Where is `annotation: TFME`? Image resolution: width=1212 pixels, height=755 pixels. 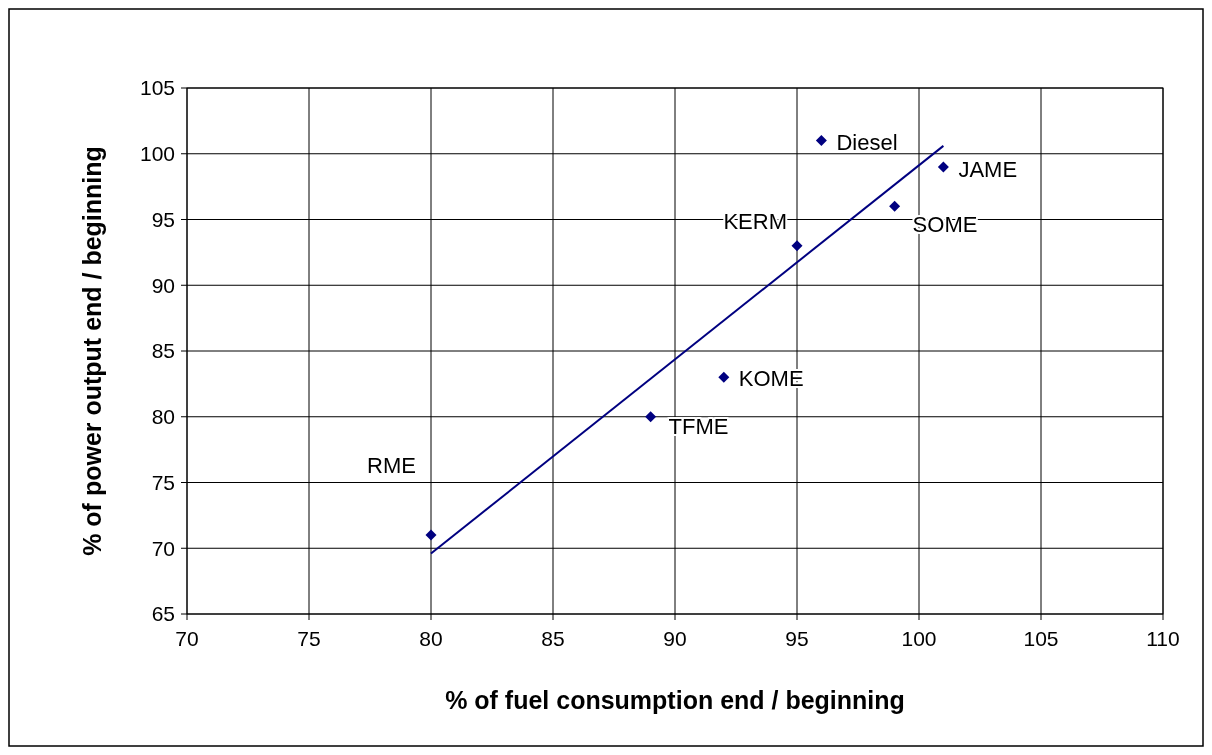
annotation: TFME is located at coordinates (698, 426).